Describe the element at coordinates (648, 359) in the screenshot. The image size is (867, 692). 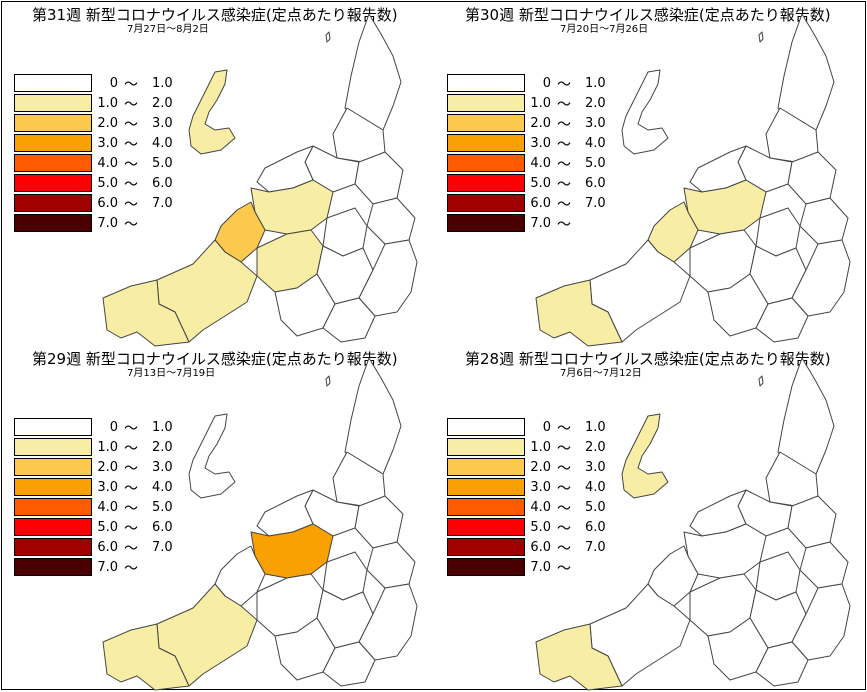
I see `panel-title: 第28週 新型コロナウイルス感染症(定点あたり報告数)` at that location.